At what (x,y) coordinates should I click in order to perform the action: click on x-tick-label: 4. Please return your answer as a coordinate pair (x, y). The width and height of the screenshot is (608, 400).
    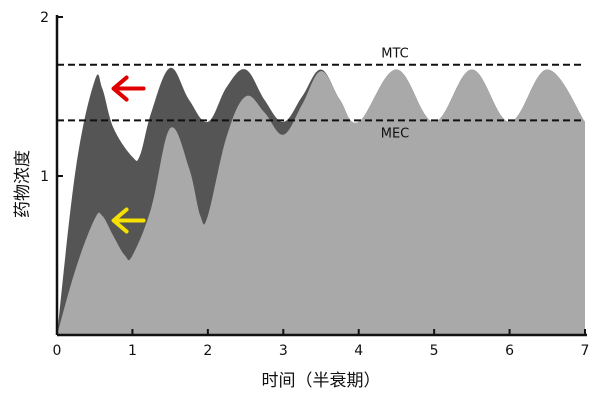
    Looking at the image, I should click on (358, 351).